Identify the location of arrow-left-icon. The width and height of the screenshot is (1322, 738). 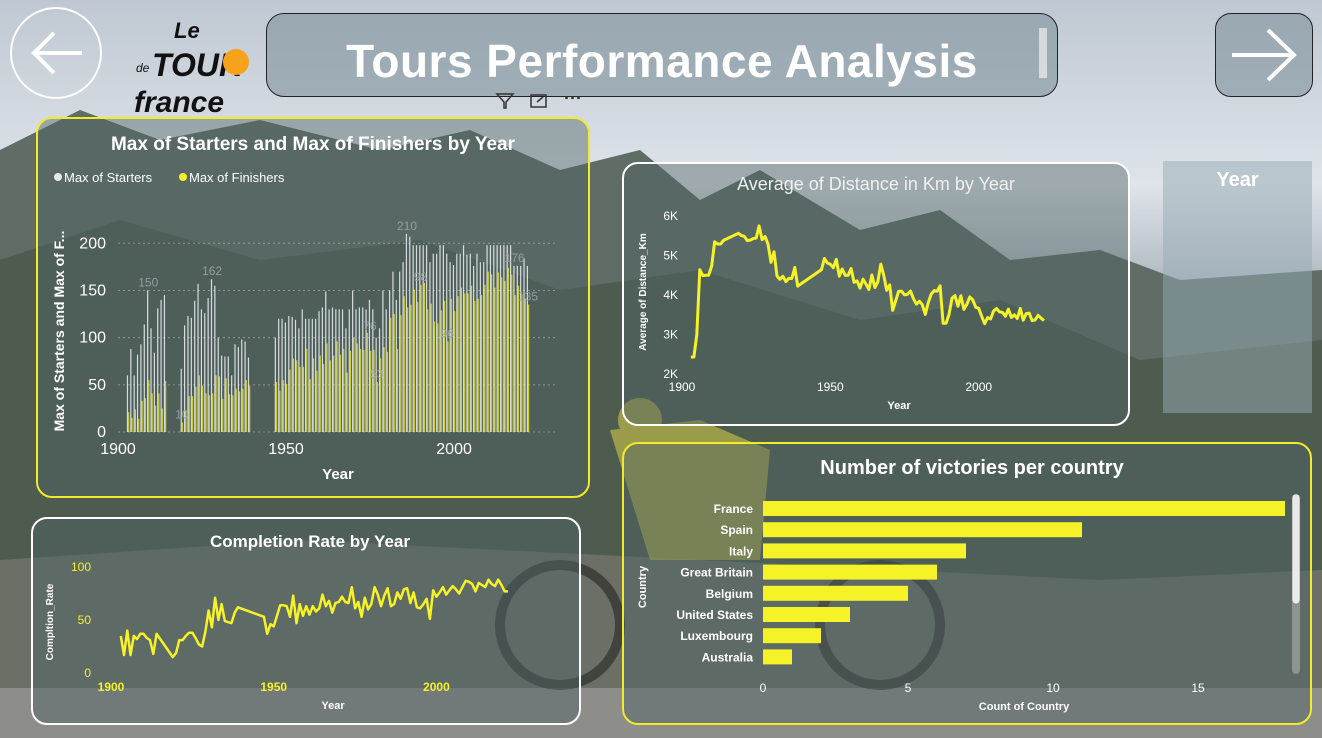
(56, 53).